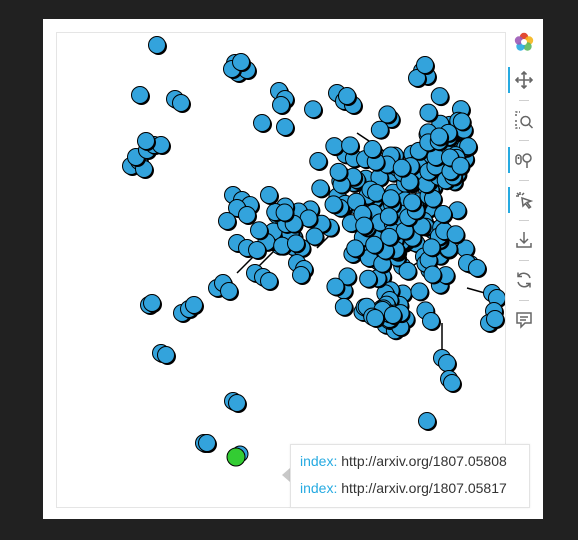  Describe the element at coordinates (424, 461) in the screenshot. I see `tooltip-value: http://arxiv.org/1807.05808` at that location.